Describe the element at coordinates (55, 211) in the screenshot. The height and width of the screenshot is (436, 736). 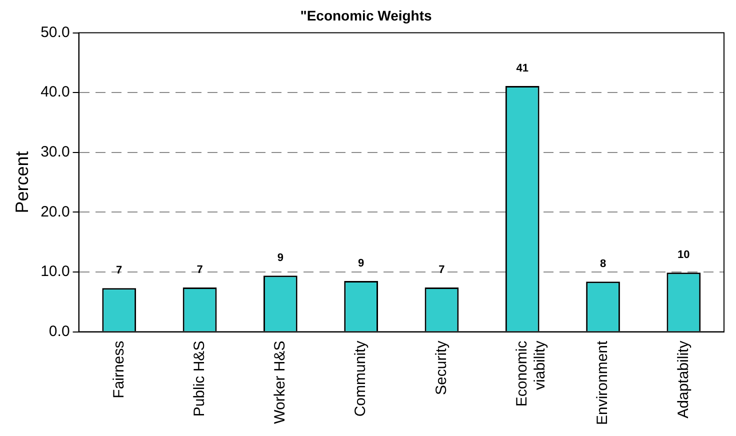
I see `y-tick-label: 20.0` at that location.